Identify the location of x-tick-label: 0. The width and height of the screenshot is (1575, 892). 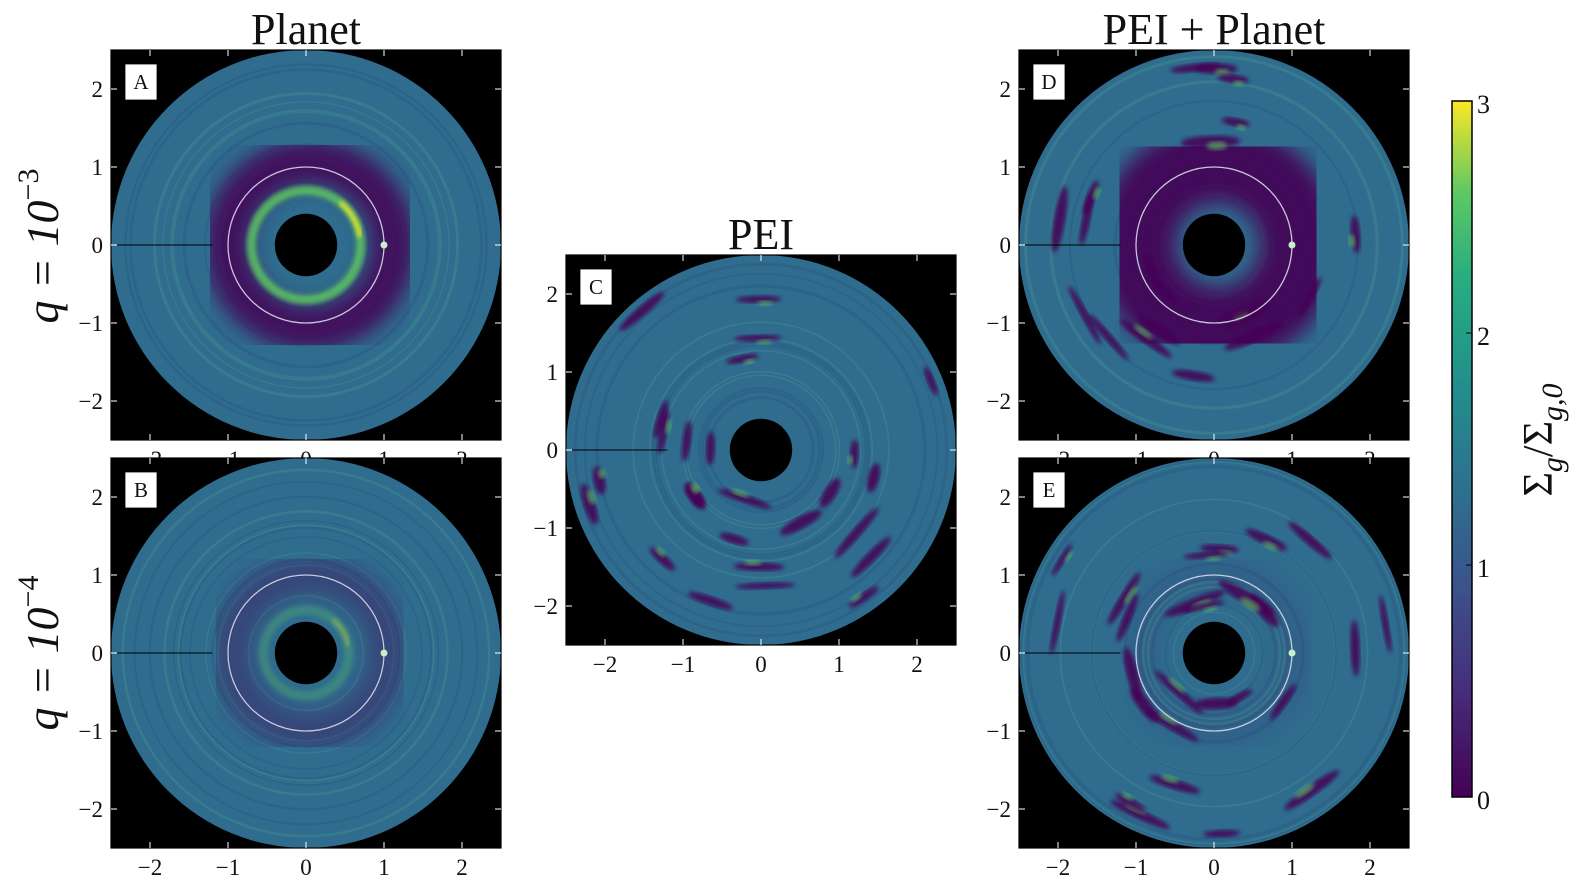
(761, 664).